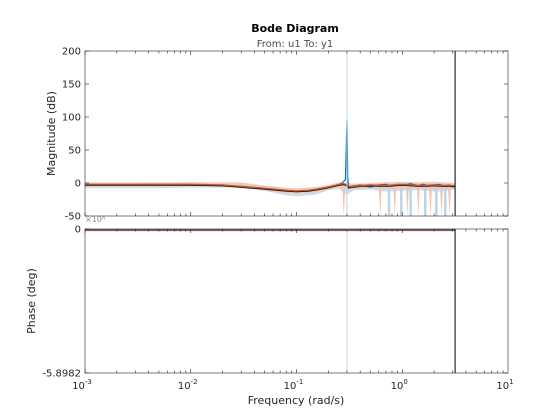 The image size is (560, 420). I want to click on chart-subtitle: From: u1 To: y1, so click(295, 44).